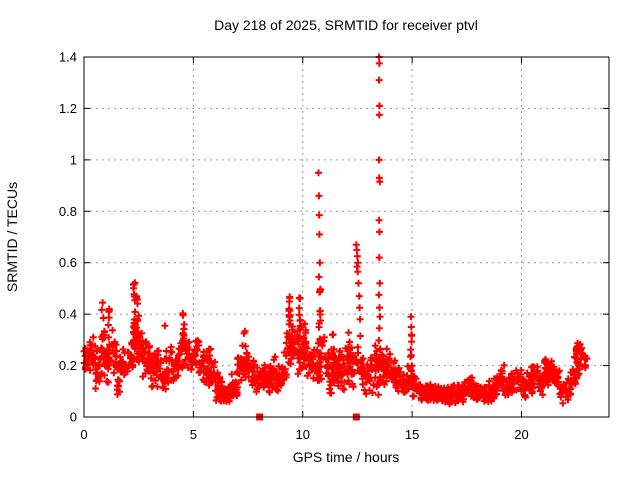 Image resolution: width=640 pixels, height=480 pixels. I want to click on x-tick-label: 15, so click(412, 434).